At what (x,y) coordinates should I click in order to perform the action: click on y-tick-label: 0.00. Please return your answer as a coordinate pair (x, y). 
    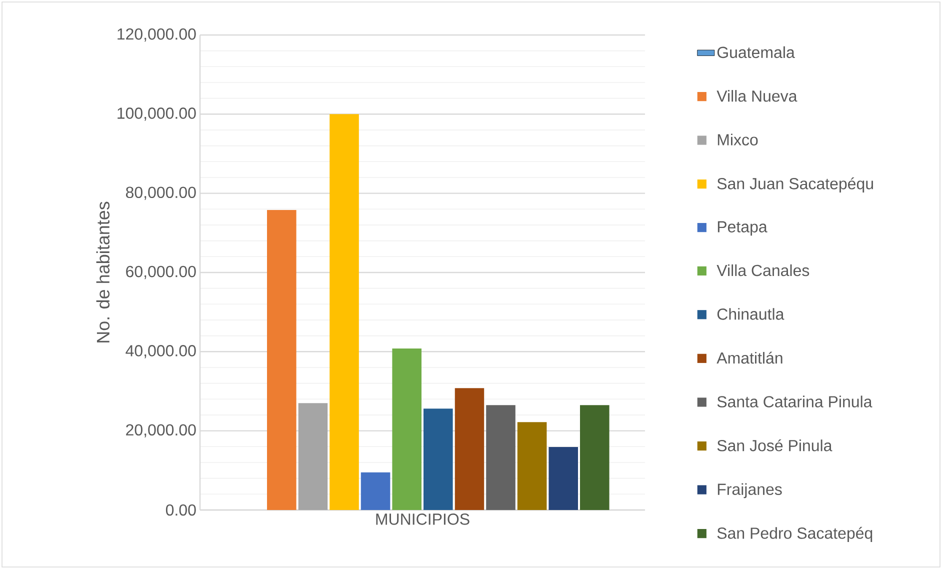
    Looking at the image, I should click on (181, 510).